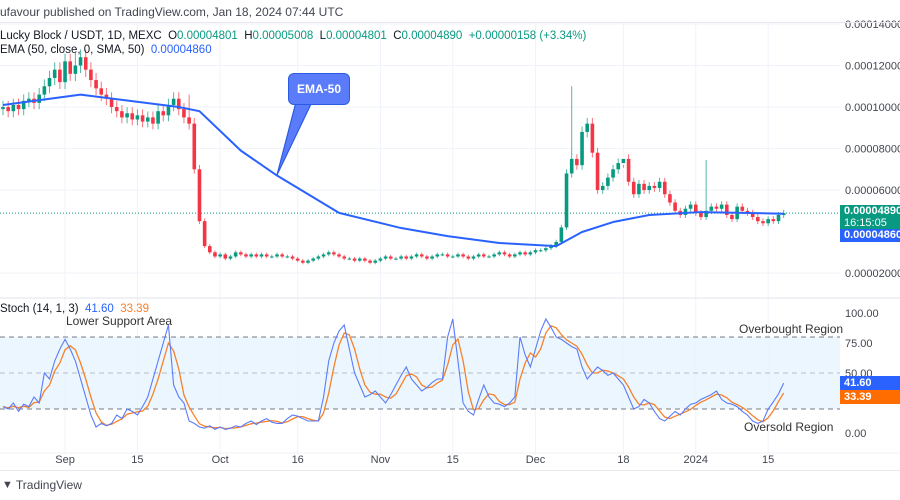 The height and width of the screenshot is (500, 900). What do you see at coordinates (134, 309) in the screenshot?
I see `stoch-d-value: 33.39` at bounding box center [134, 309].